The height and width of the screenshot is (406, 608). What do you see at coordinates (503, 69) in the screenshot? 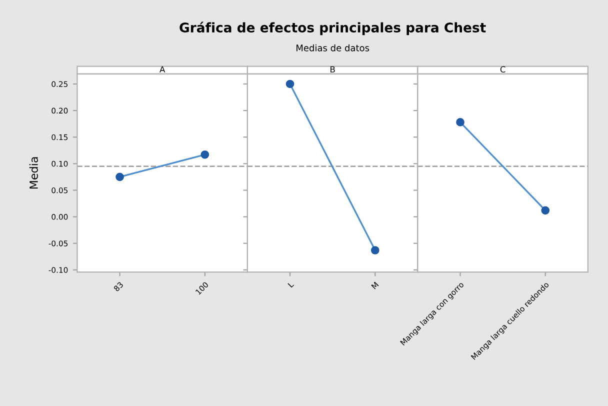
I see `chart-title: C` at bounding box center [503, 69].